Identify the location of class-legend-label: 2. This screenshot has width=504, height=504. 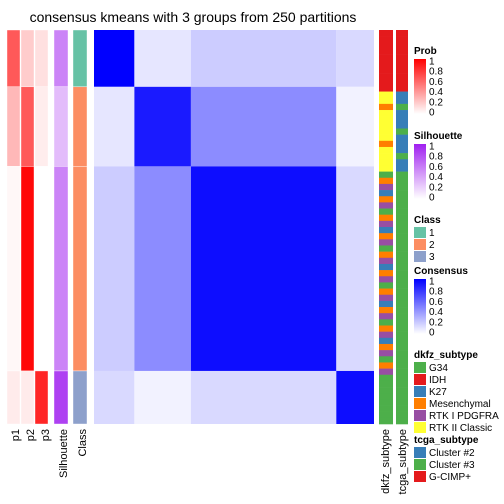
(432, 245).